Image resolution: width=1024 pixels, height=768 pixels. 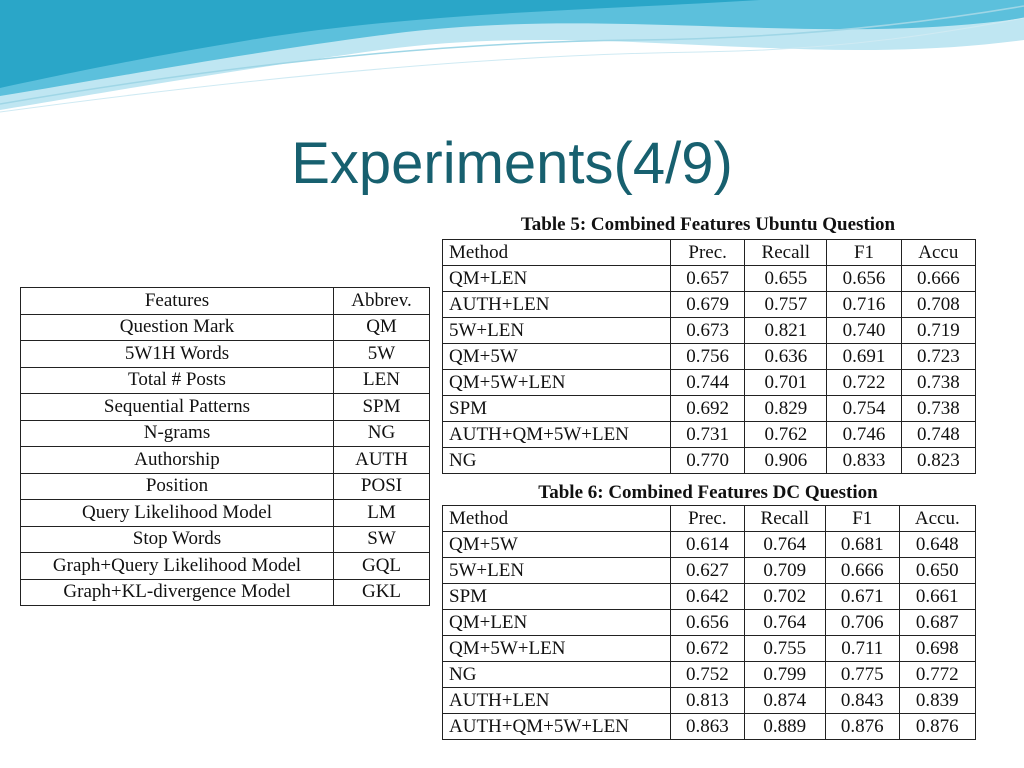 What do you see at coordinates (381, 301) in the screenshot?
I see `column-header: Abbrev.` at bounding box center [381, 301].